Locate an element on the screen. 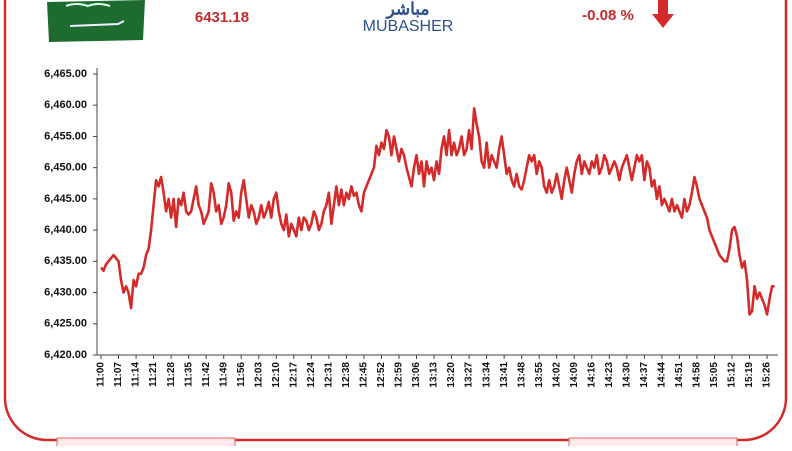 This screenshot has height=451, width=792. x-tick-label: 11:21 is located at coordinates (153, 374).